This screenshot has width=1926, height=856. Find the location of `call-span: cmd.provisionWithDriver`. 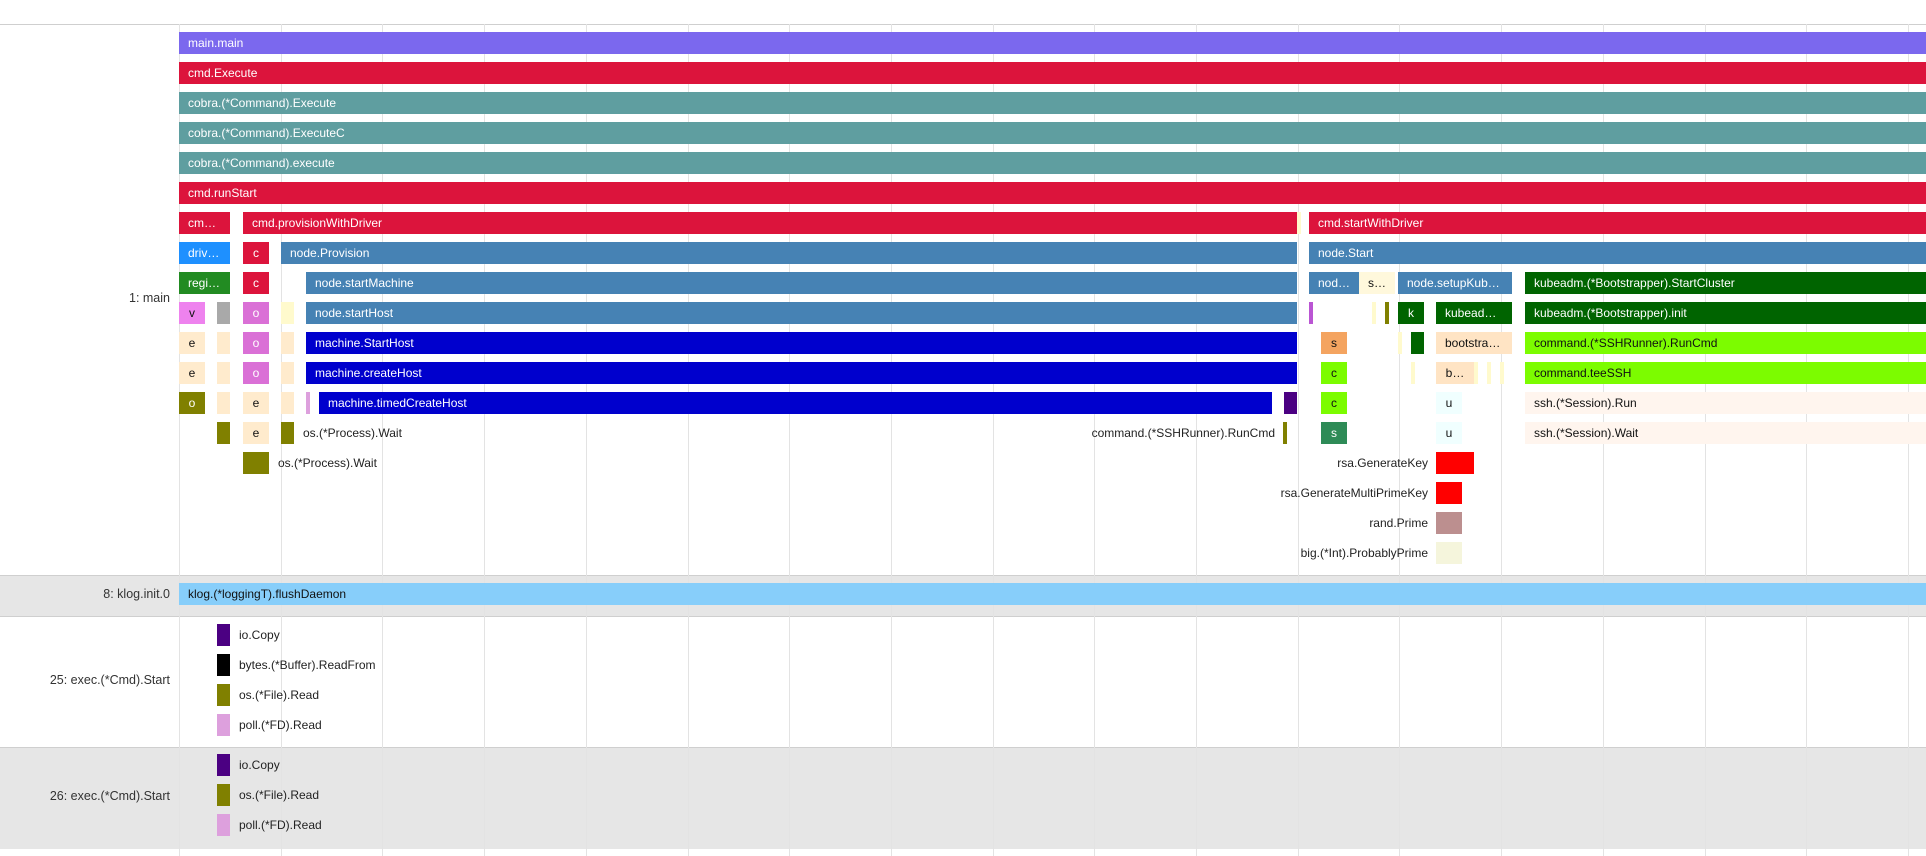

call-span: cmd.provisionWithDriver is located at coordinates (770, 223).